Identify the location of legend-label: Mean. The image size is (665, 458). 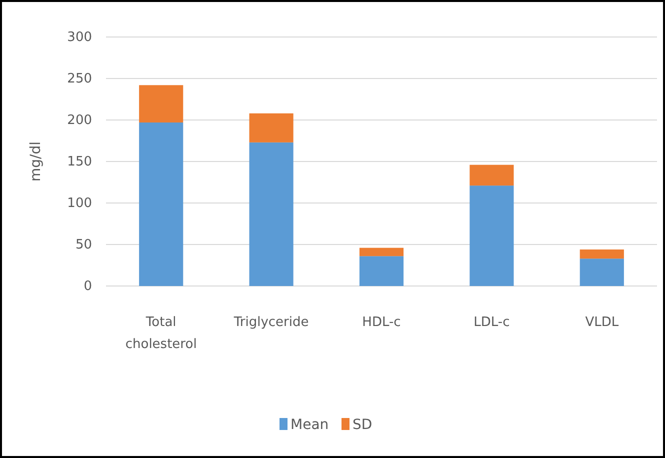
(309, 425).